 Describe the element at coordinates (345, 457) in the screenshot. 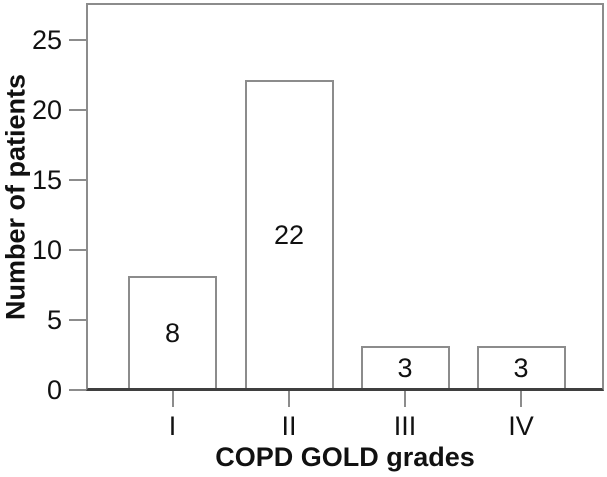

I see `x-axis-title: COPD GOLD grades` at that location.